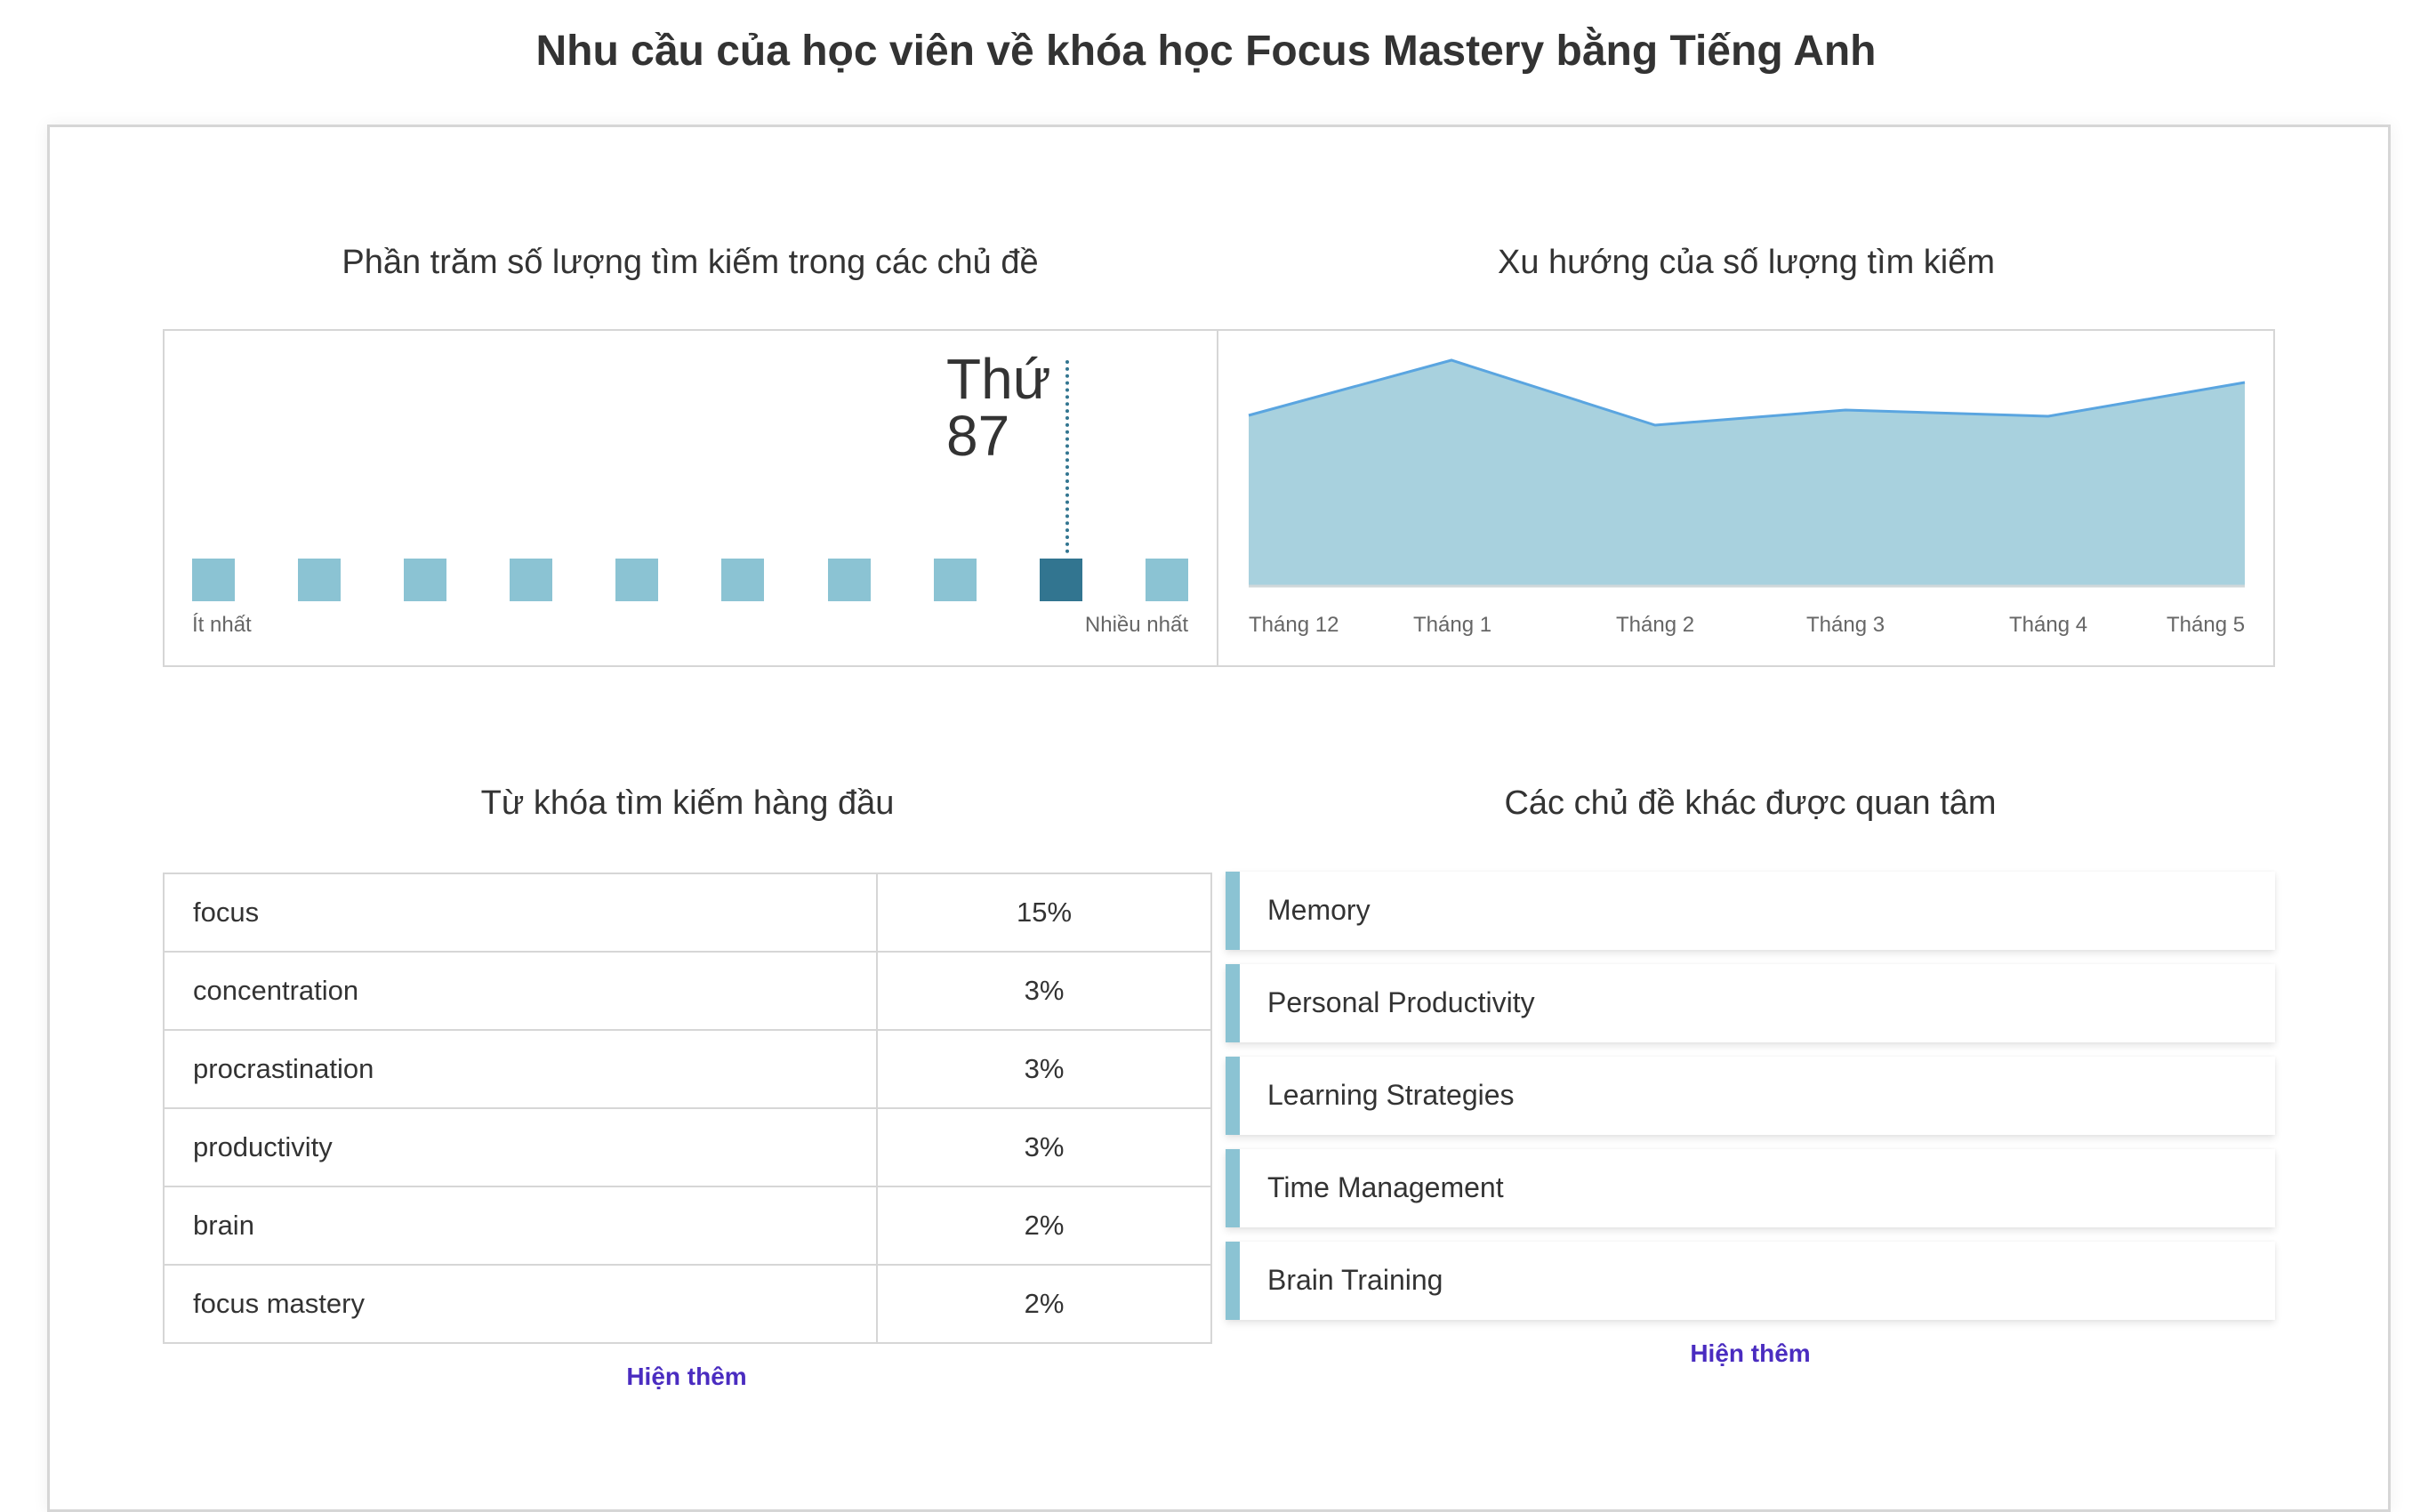 Image resolution: width=2412 pixels, height=1512 pixels. Describe the element at coordinates (520, 913) in the screenshot. I see `keyword-cell: focus` at that location.